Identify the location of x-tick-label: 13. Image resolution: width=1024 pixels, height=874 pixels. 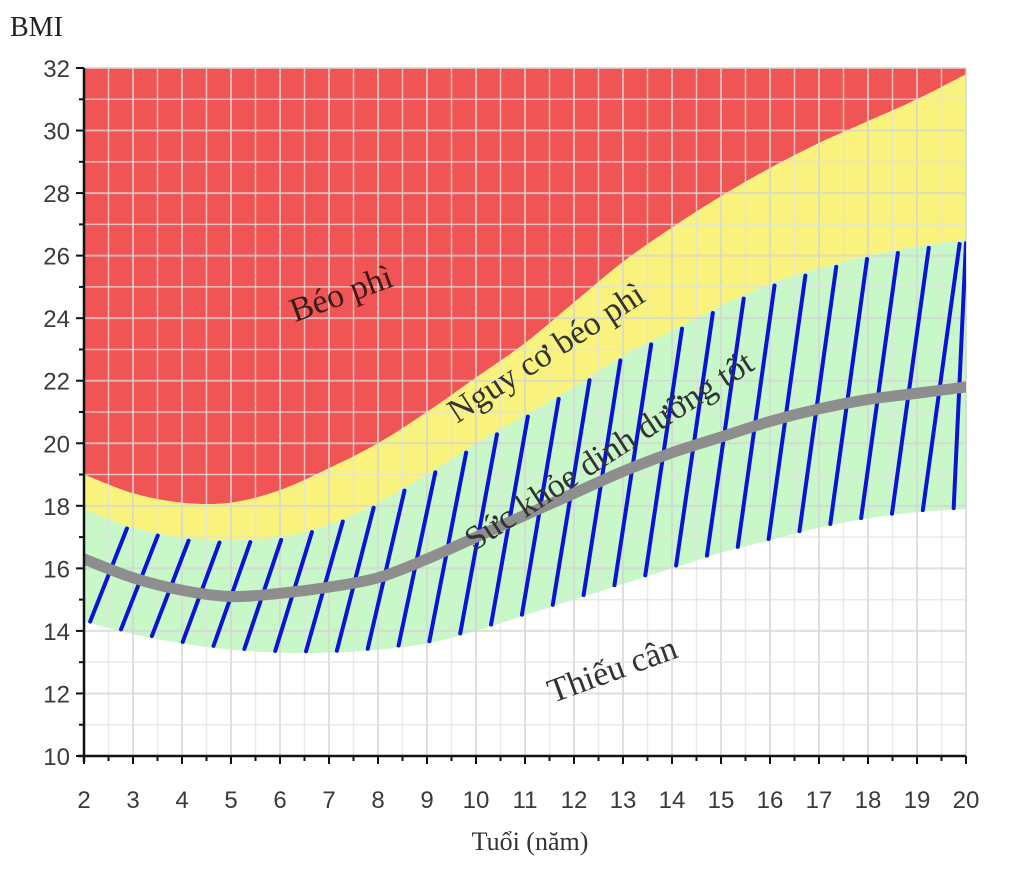
(623, 800).